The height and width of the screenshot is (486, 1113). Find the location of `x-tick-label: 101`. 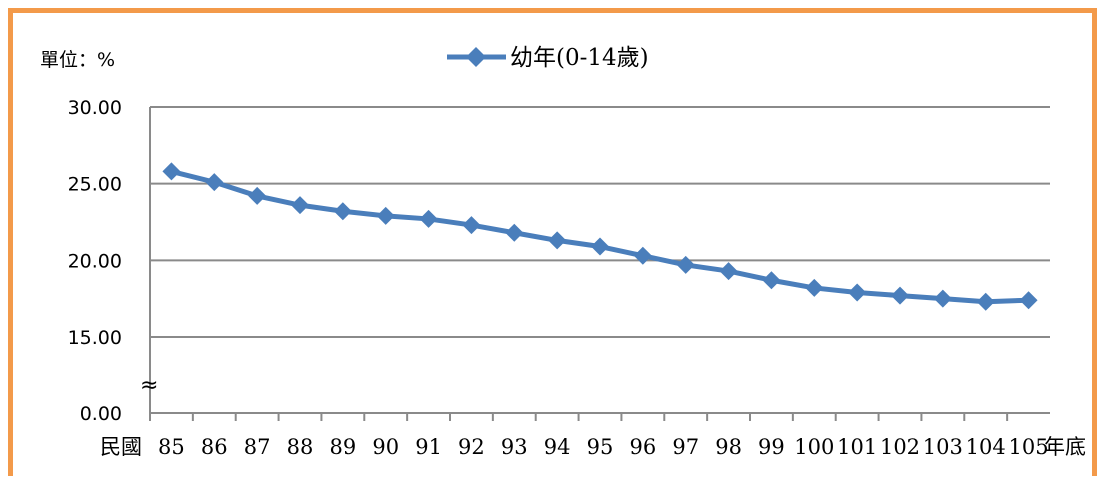

x-tick-label: 101 is located at coordinates (857, 447).